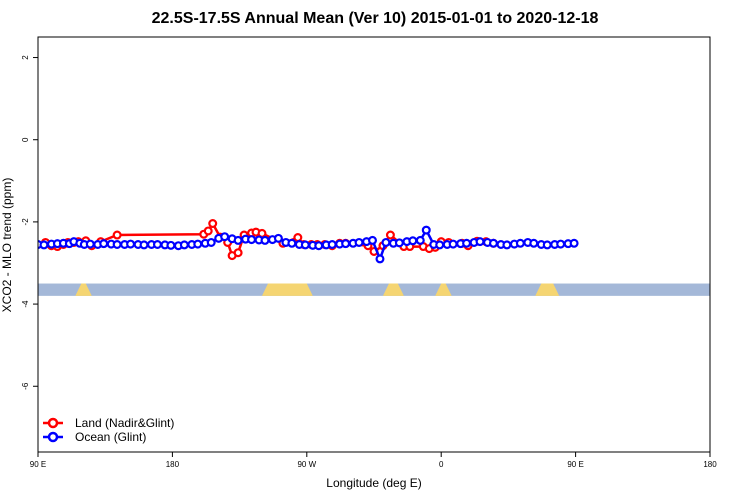 The height and width of the screenshot is (500, 750). I want to click on legend-ocean-marker, so click(53, 437).